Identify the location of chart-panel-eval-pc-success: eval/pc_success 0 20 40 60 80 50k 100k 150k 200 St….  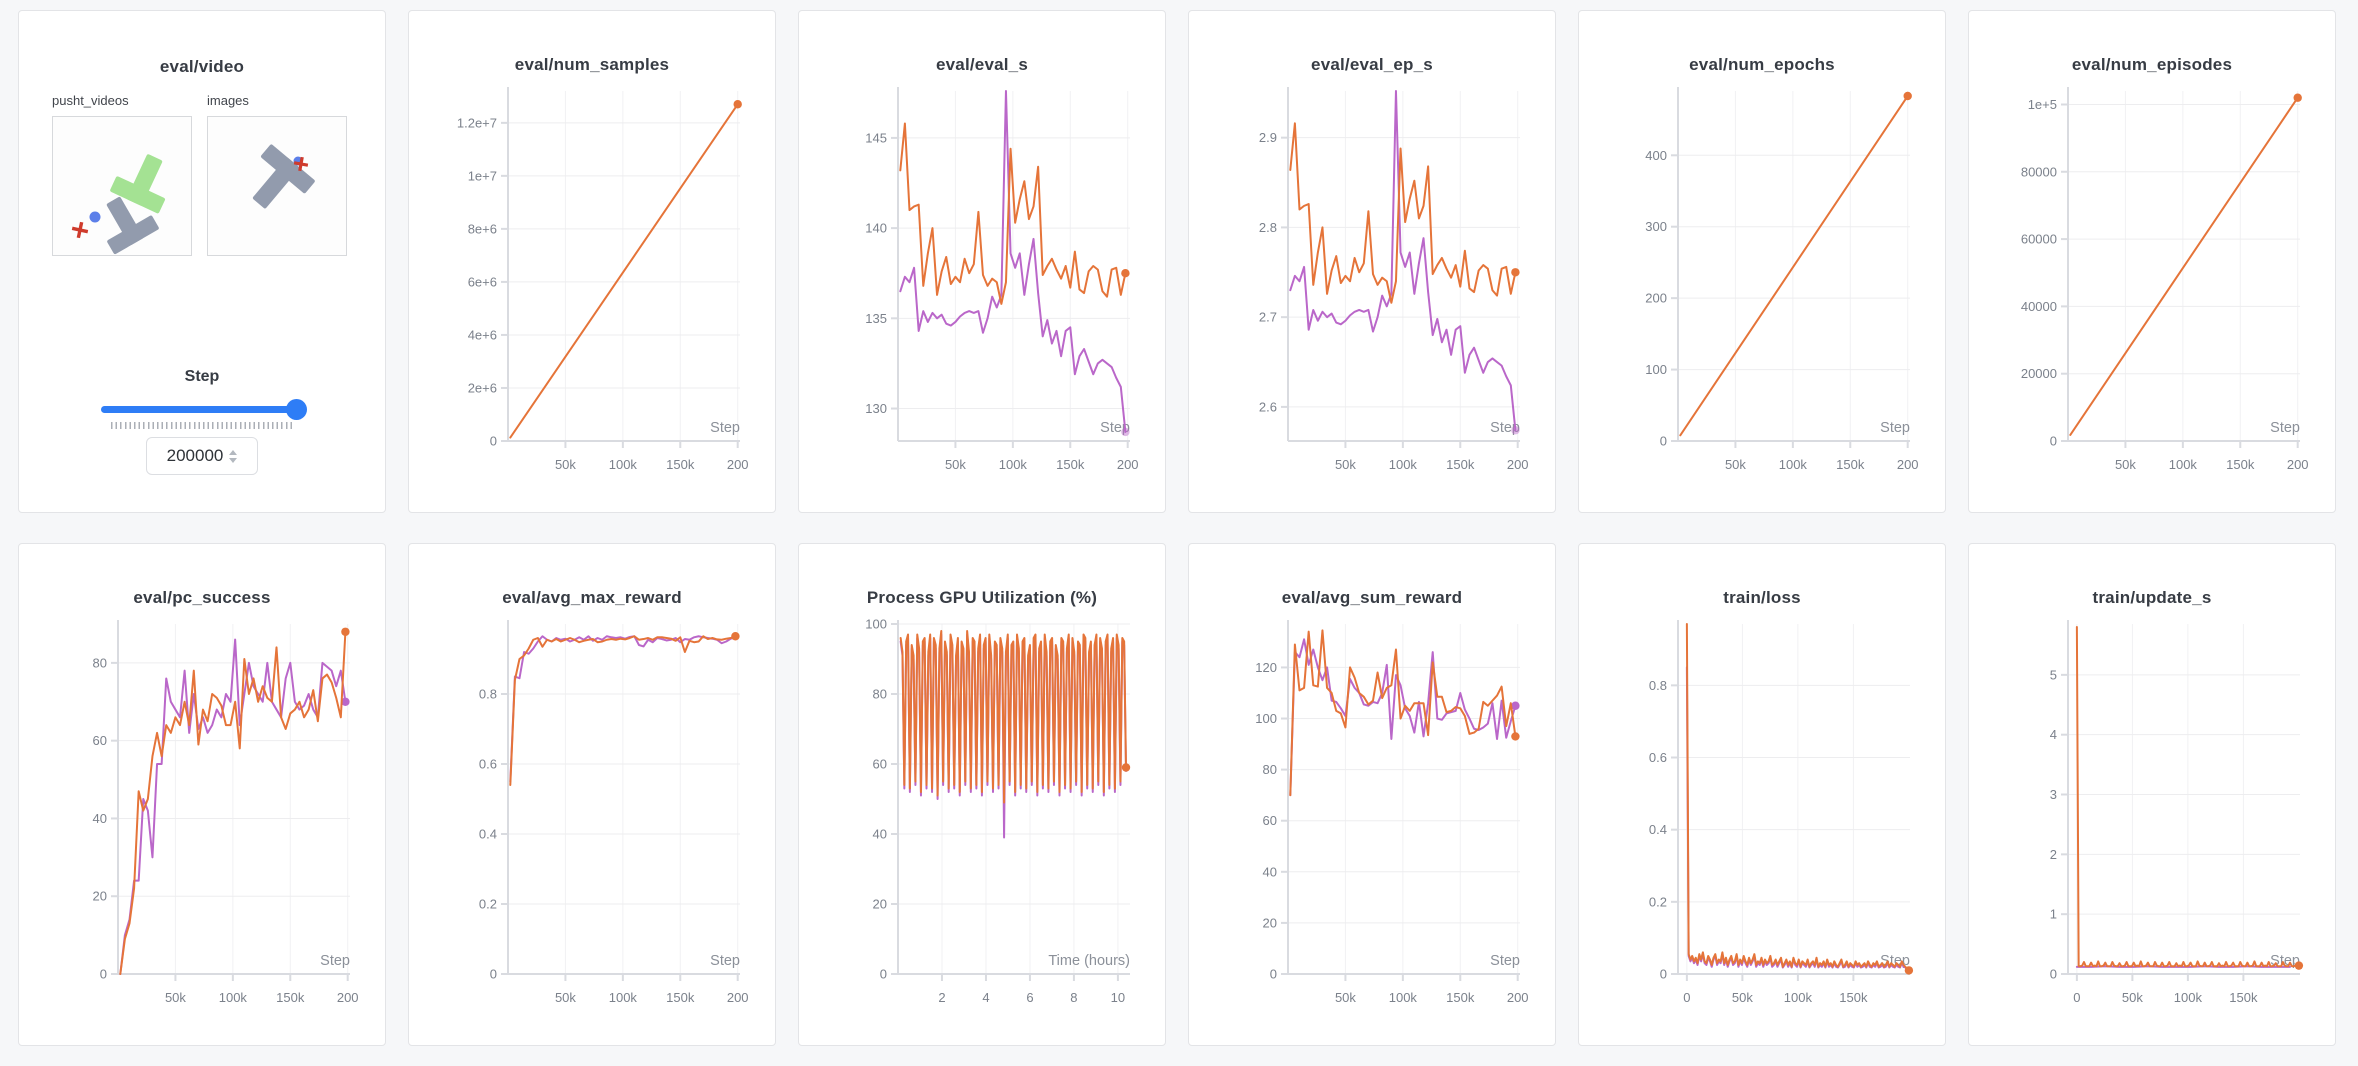
(202, 794).